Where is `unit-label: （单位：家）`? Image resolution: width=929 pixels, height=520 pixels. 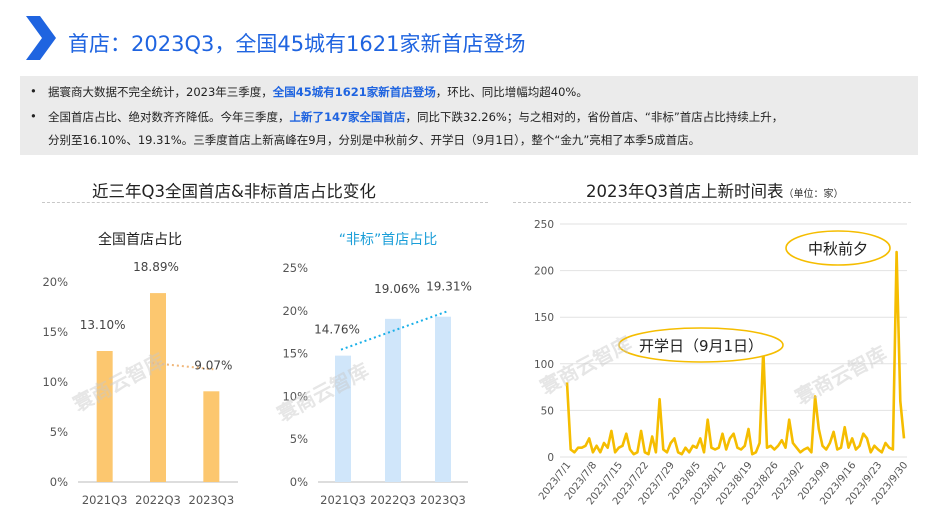
unit-label: （单位：家） is located at coordinates (813, 194).